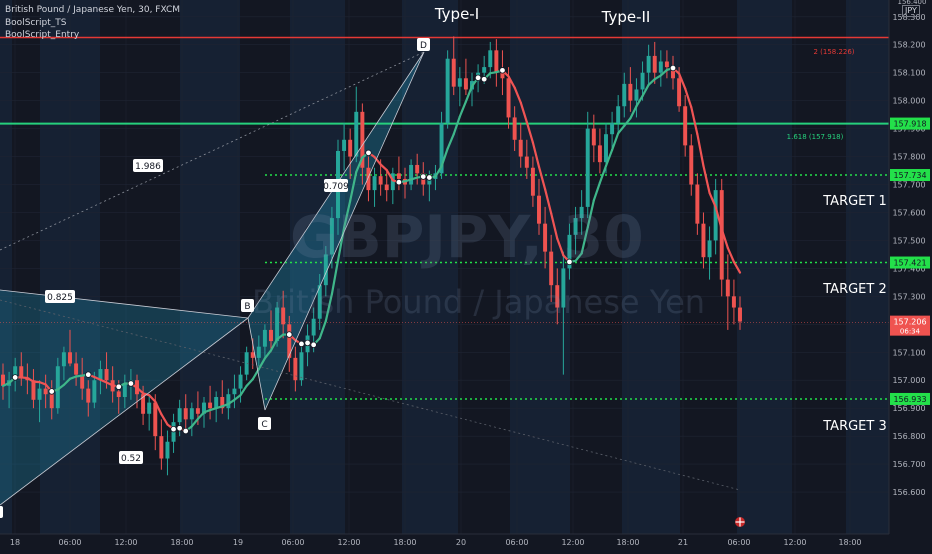  Describe the element at coordinates (911, 11) in the screenshot. I see `currency-badge: JPY` at that location.